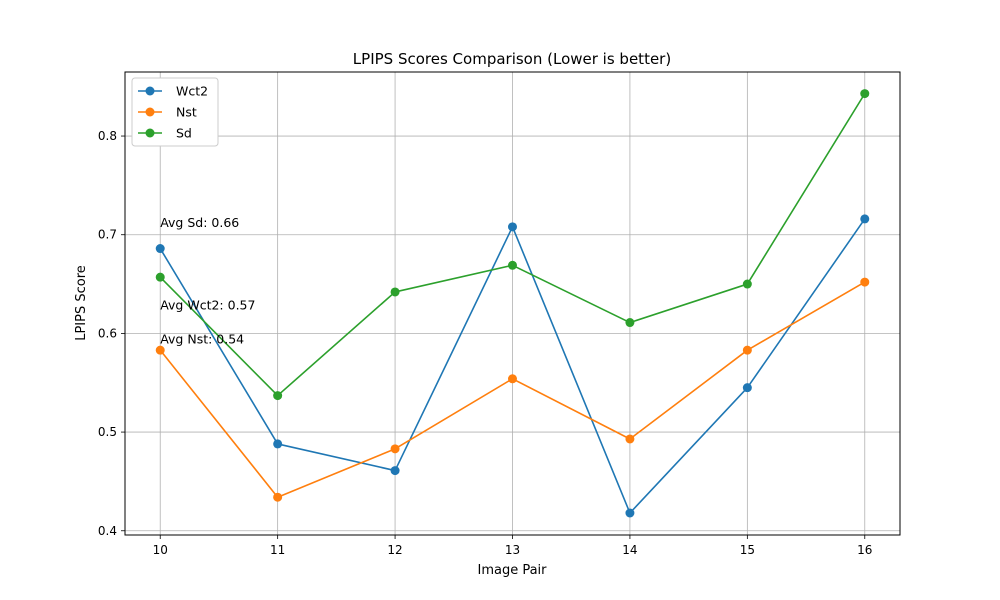 Image resolution: width=1000 pixels, height=600 pixels. What do you see at coordinates (107, 136) in the screenshot?
I see `y-tick-label: 0.8` at bounding box center [107, 136].